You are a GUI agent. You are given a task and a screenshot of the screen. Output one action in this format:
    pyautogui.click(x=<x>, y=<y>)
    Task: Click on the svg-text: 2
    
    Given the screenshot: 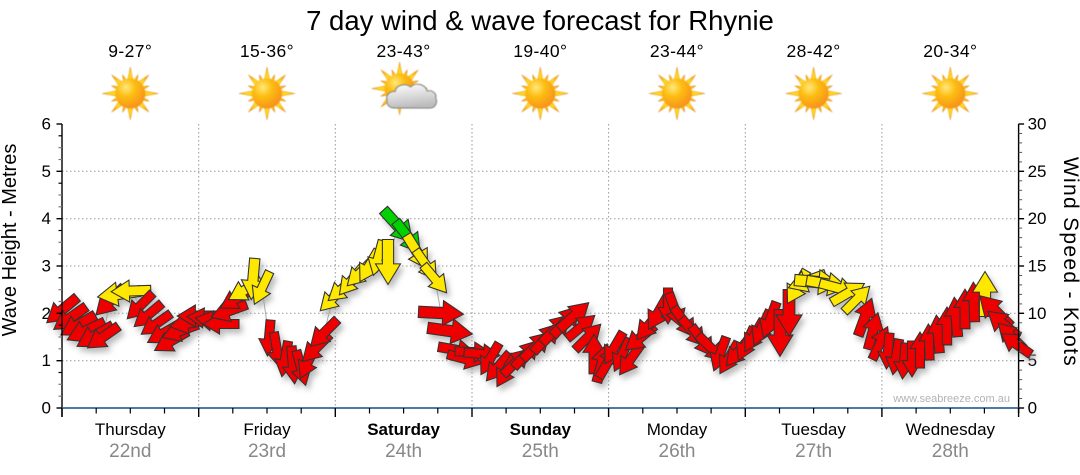 What is the action you would take?
    pyautogui.click(x=46, y=313)
    